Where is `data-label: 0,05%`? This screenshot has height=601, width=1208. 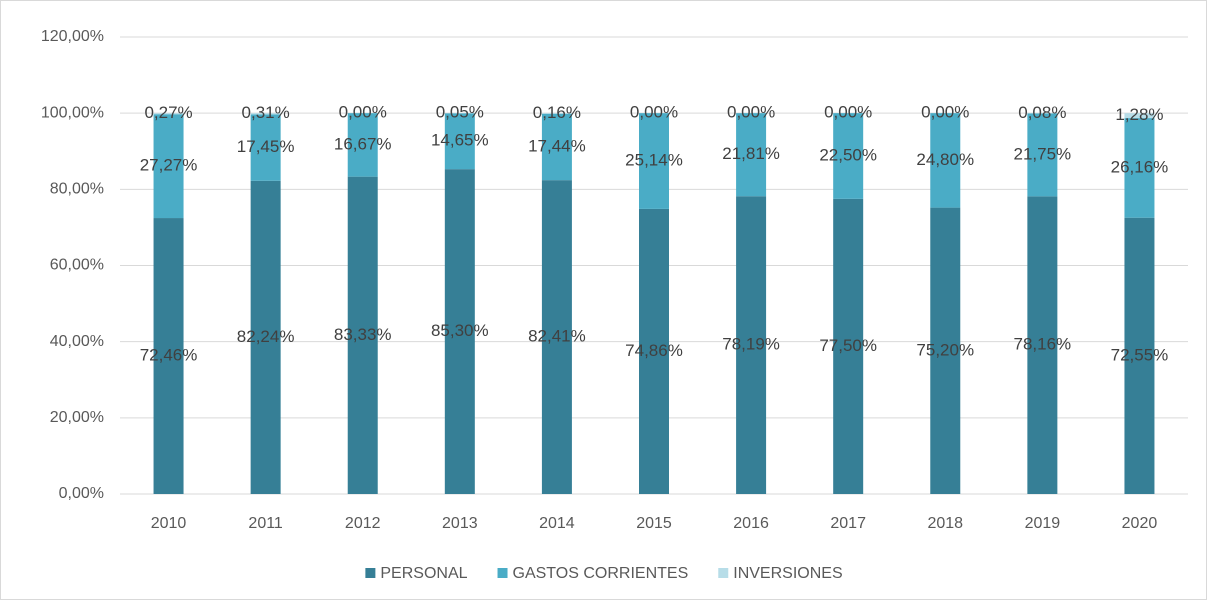 data-label: 0,05% is located at coordinates (460, 112).